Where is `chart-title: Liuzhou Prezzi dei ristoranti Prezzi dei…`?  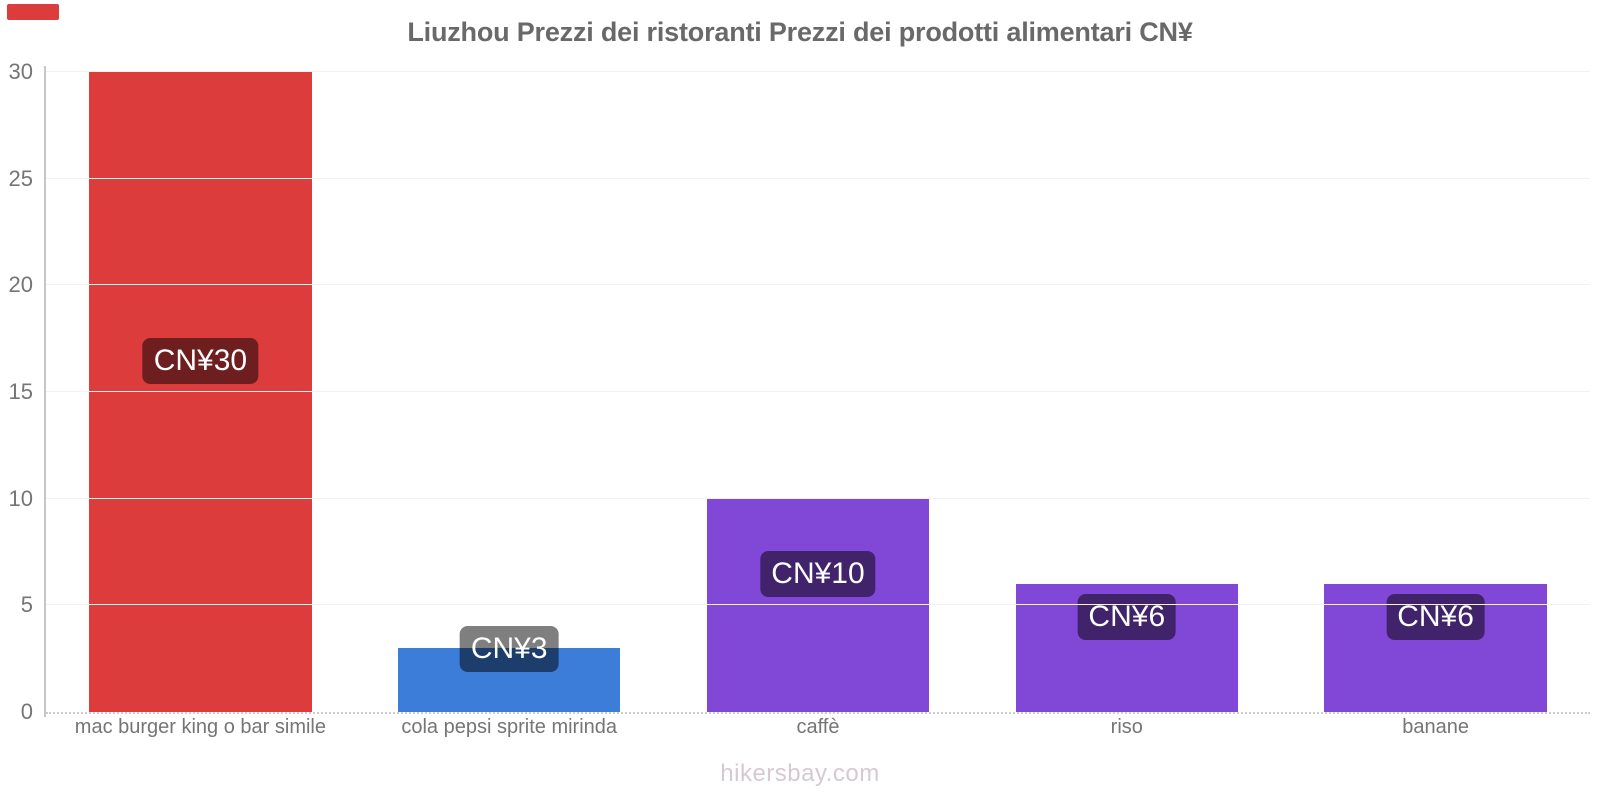 chart-title: Liuzhou Prezzi dei ristoranti Prezzi dei… is located at coordinates (800, 32).